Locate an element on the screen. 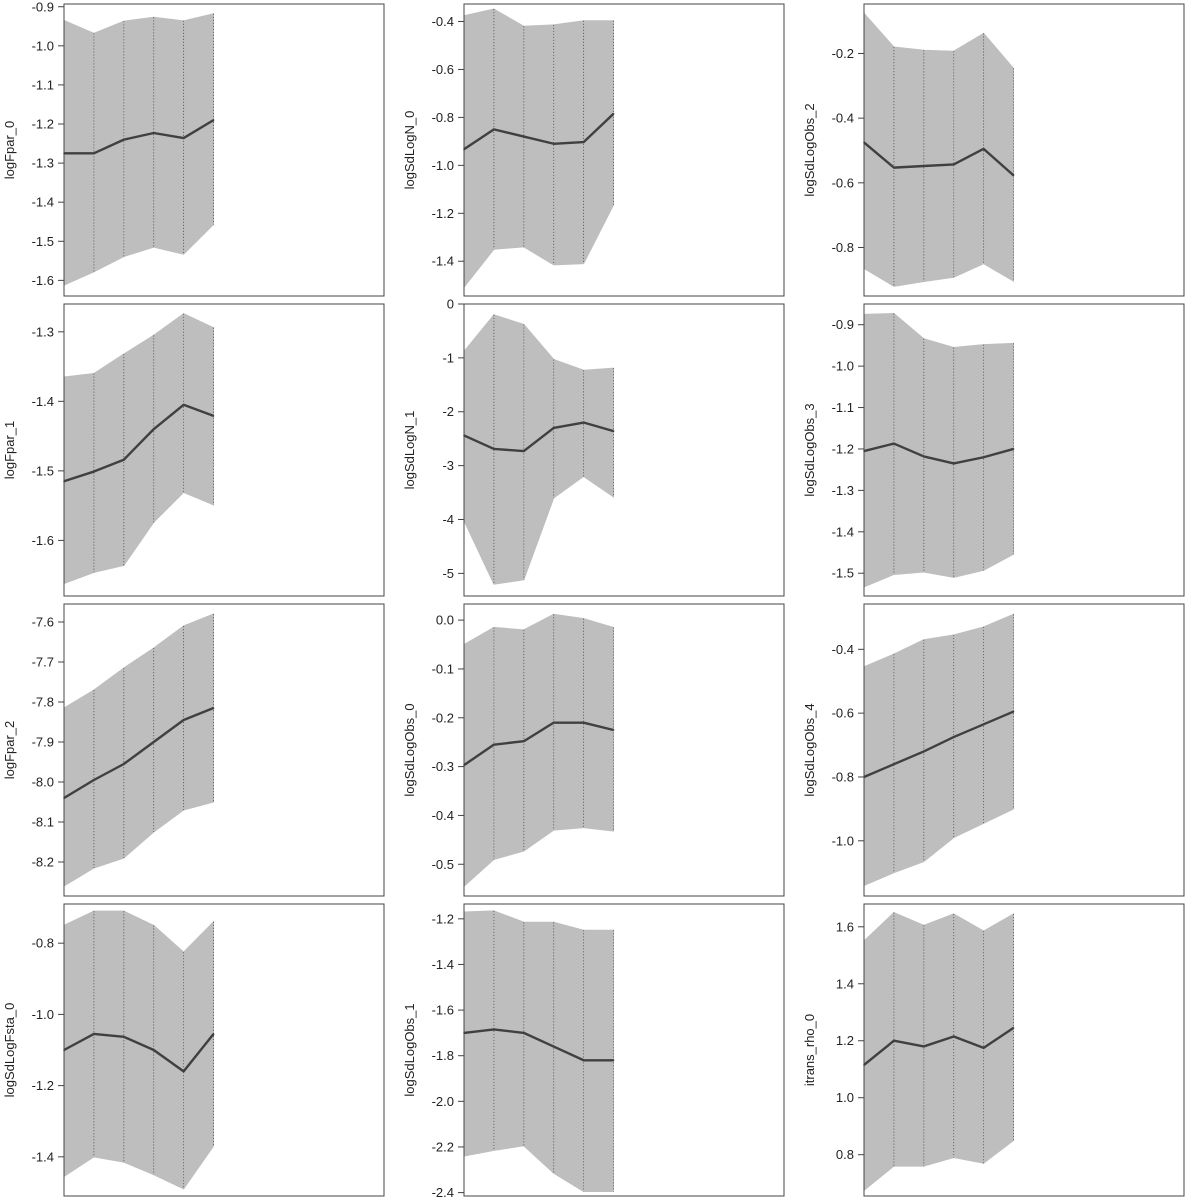 This screenshot has width=1200, height=1200. y-tick-label: -8.0 is located at coordinates (43, 782).